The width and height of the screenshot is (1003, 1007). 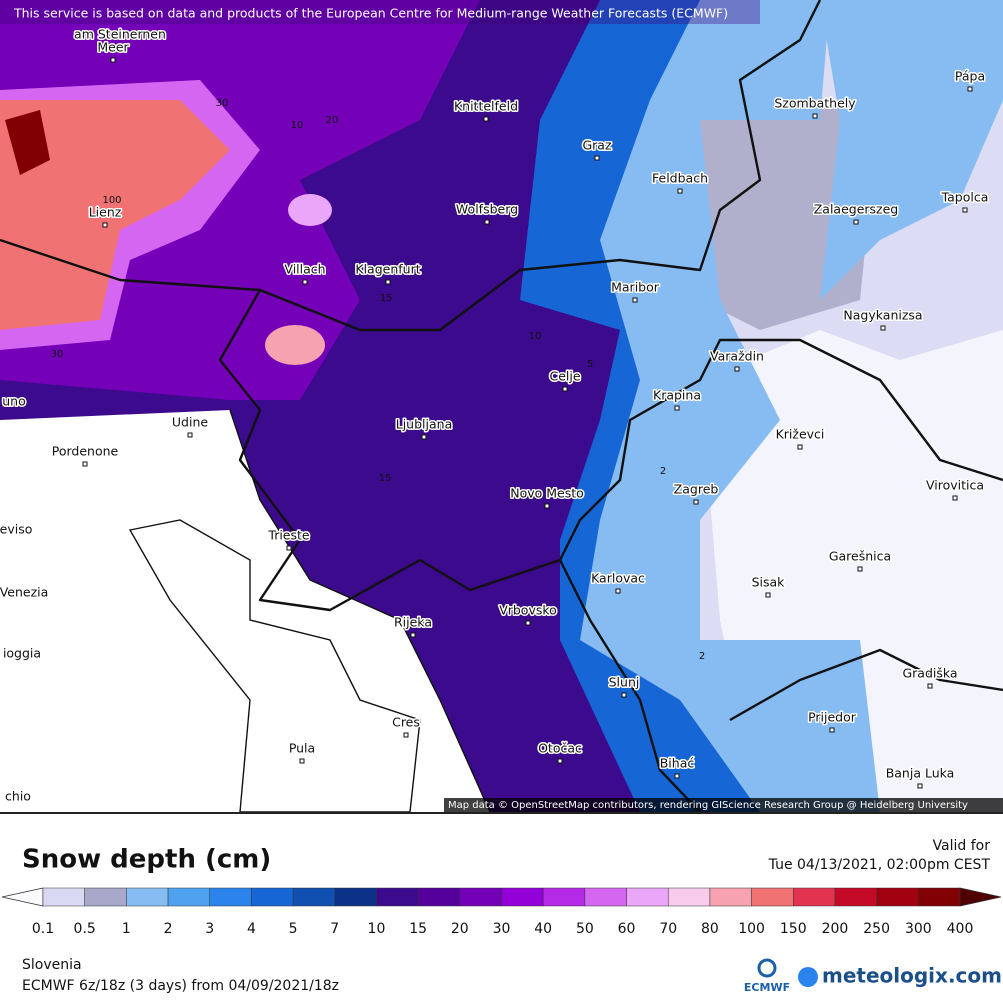 What do you see at coordinates (918, 929) in the screenshot?
I see `legend-label: 300` at bounding box center [918, 929].